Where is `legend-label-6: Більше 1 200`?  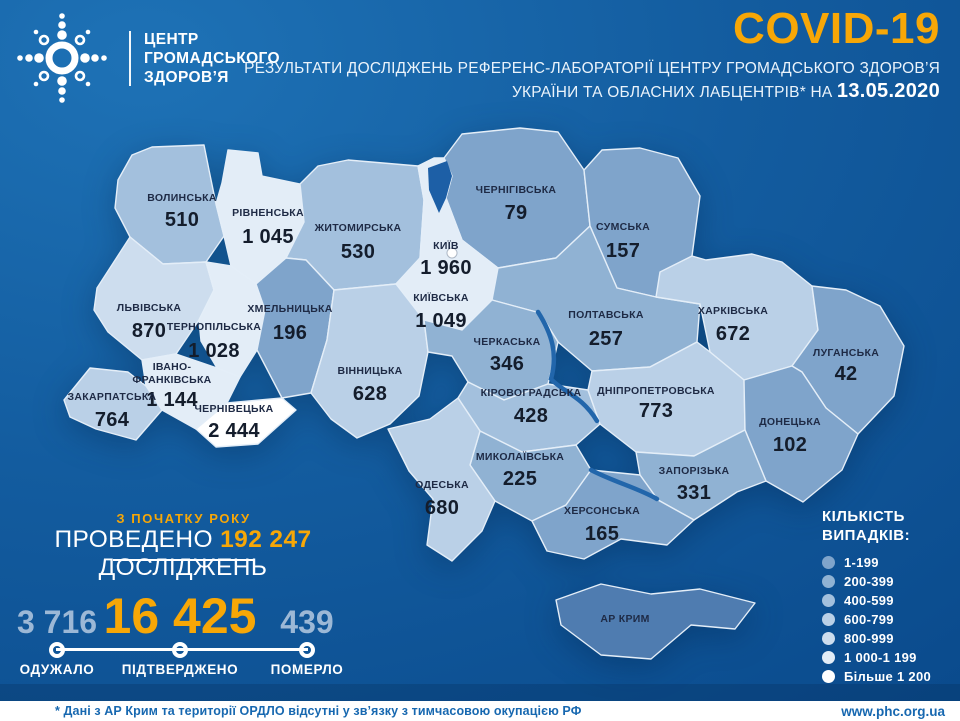
legend-label-6: Більше 1 200 is located at coordinates (888, 676).